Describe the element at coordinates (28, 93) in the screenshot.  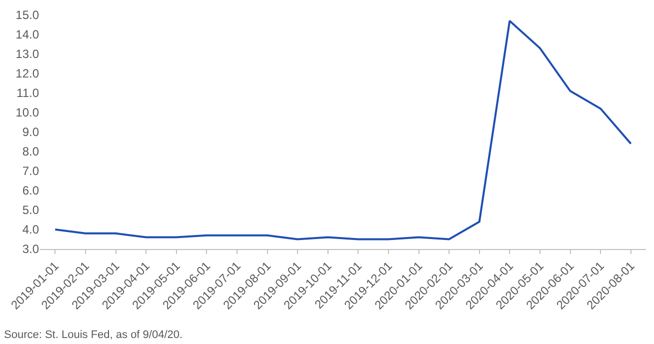
I see `y-tick-label: 11.0` at that location.